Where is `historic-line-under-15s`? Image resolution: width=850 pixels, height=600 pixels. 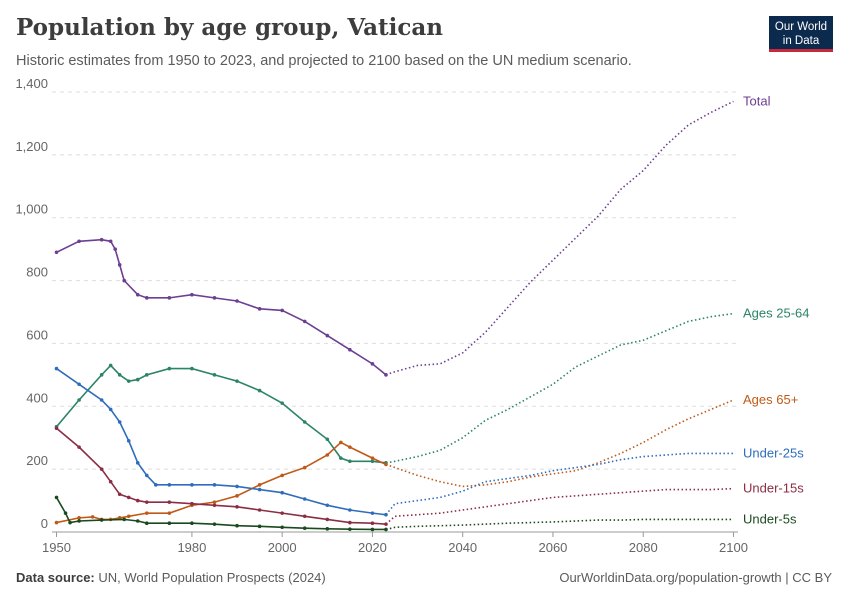
historic-line-under-15s is located at coordinates (221, 476).